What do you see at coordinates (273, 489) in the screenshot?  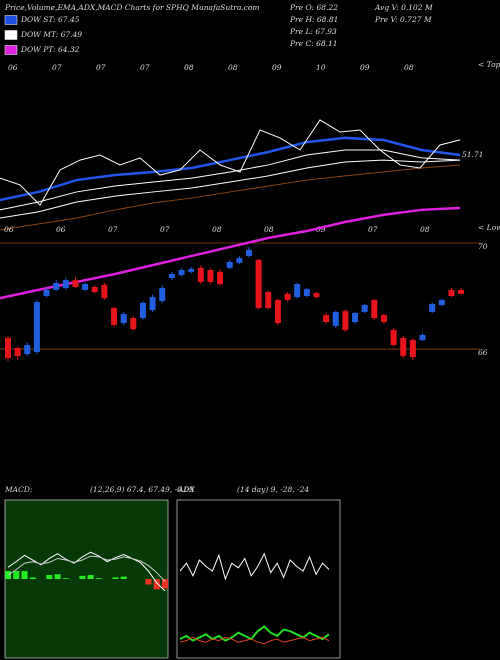 I see `adx-params: (14 day) 9, -28, -24` at bounding box center [273, 489].